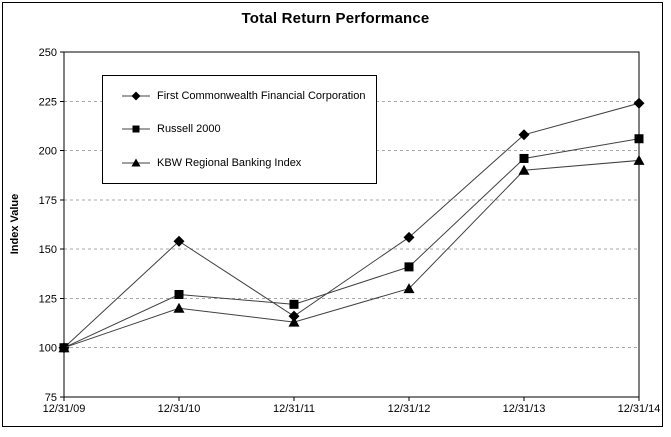  What do you see at coordinates (179, 409) in the screenshot?
I see `x-axis-tick-label: 12/31/10` at bounding box center [179, 409].